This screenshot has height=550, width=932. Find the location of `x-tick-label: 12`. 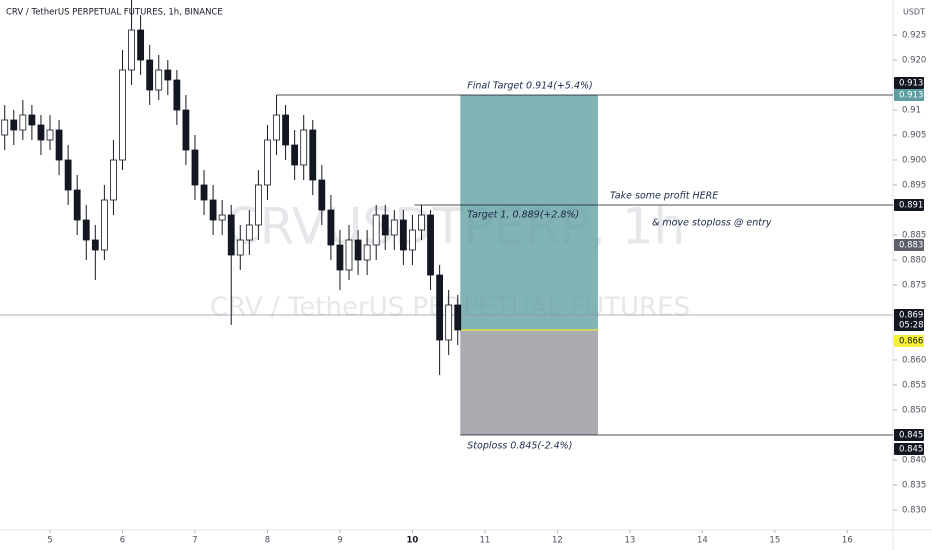

x-tick-label: 12 is located at coordinates (557, 541).